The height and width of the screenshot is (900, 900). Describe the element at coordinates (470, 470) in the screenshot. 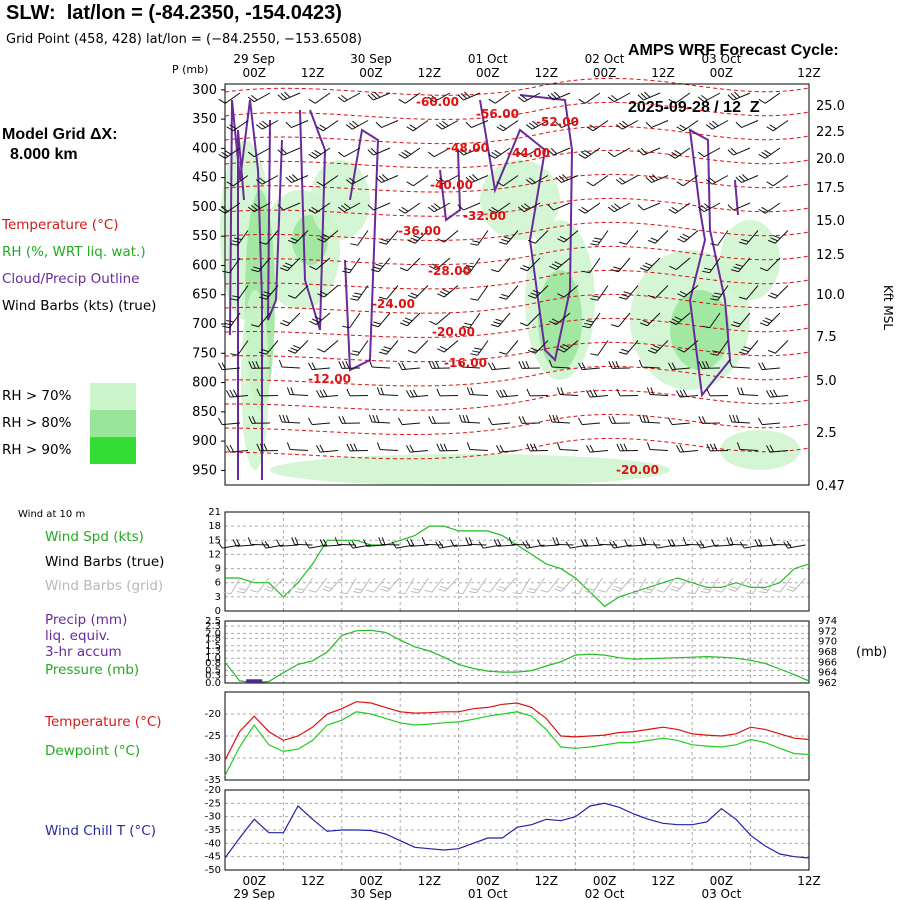

I see `rh-blob` at that location.